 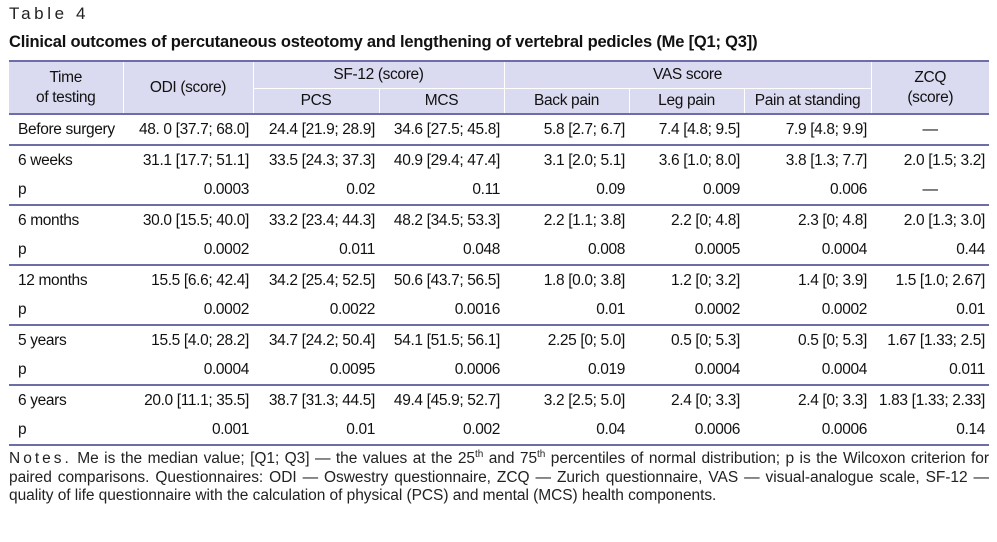 What do you see at coordinates (606, 369) in the screenshot?
I see `cell-back-pain: 0.019` at bounding box center [606, 369].